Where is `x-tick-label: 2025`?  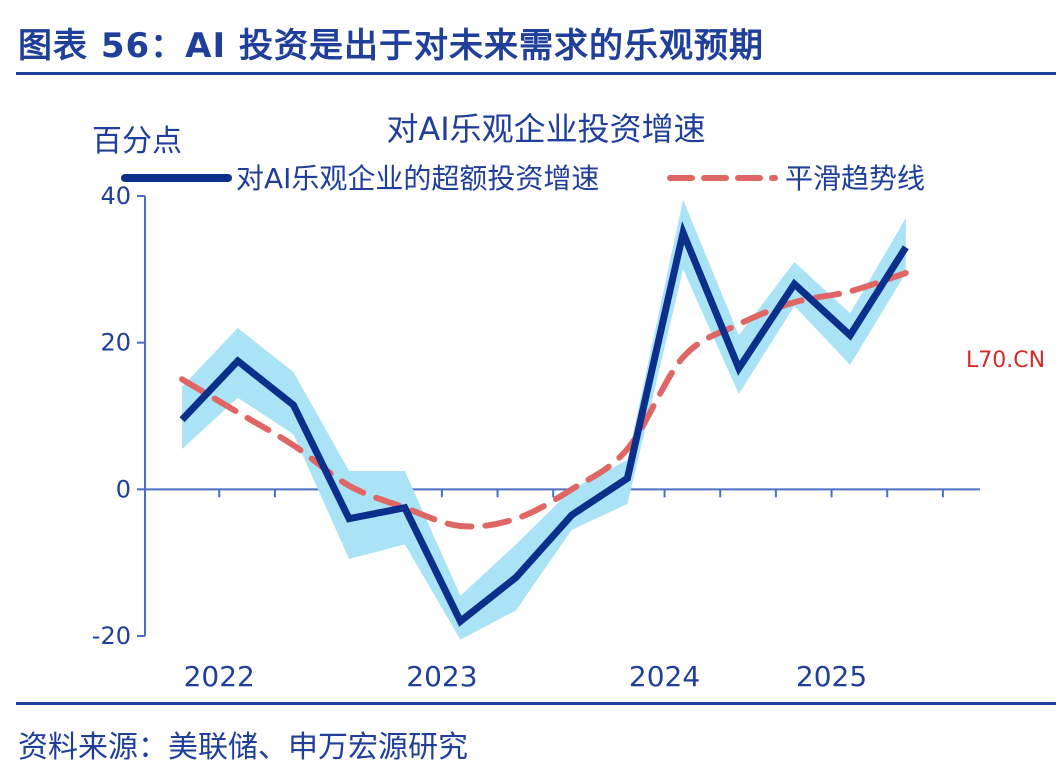 x-tick-label: 2025 is located at coordinates (831, 676).